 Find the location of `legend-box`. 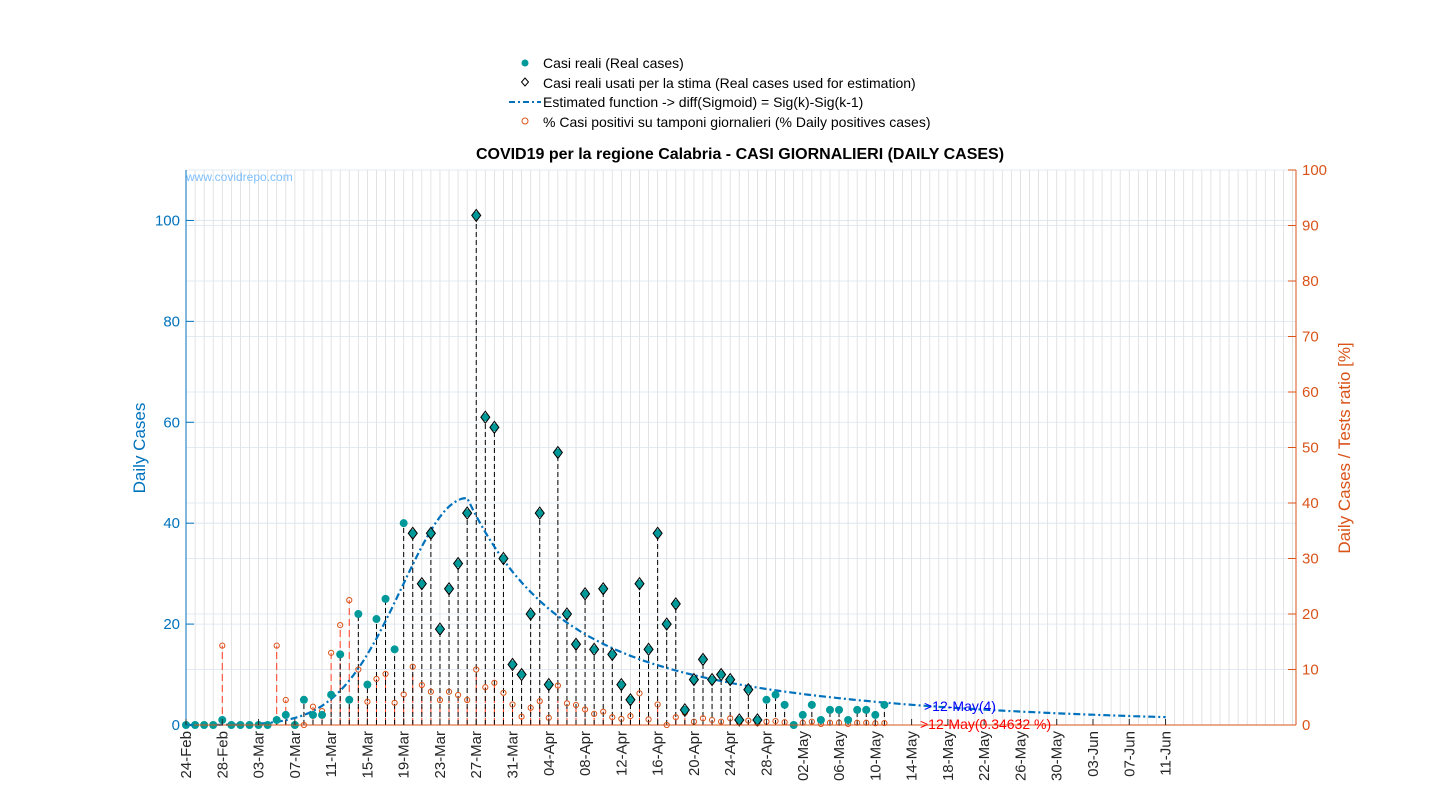

legend-box is located at coordinates (740, 92).